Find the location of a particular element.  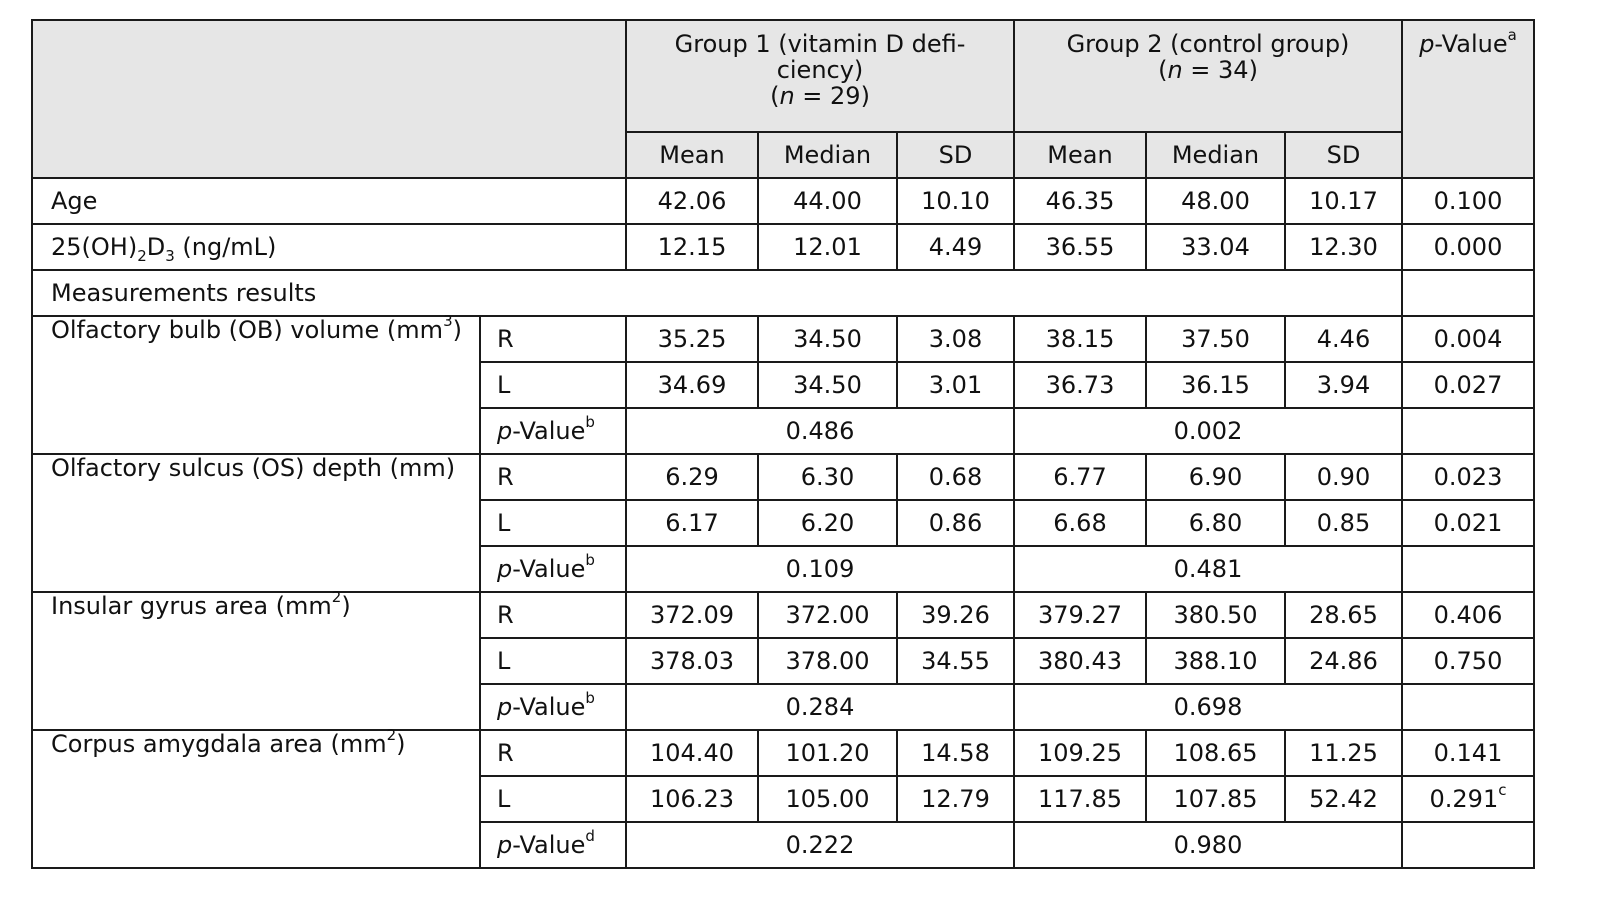

cell: 38.15 is located at coordinates (1080, 339).